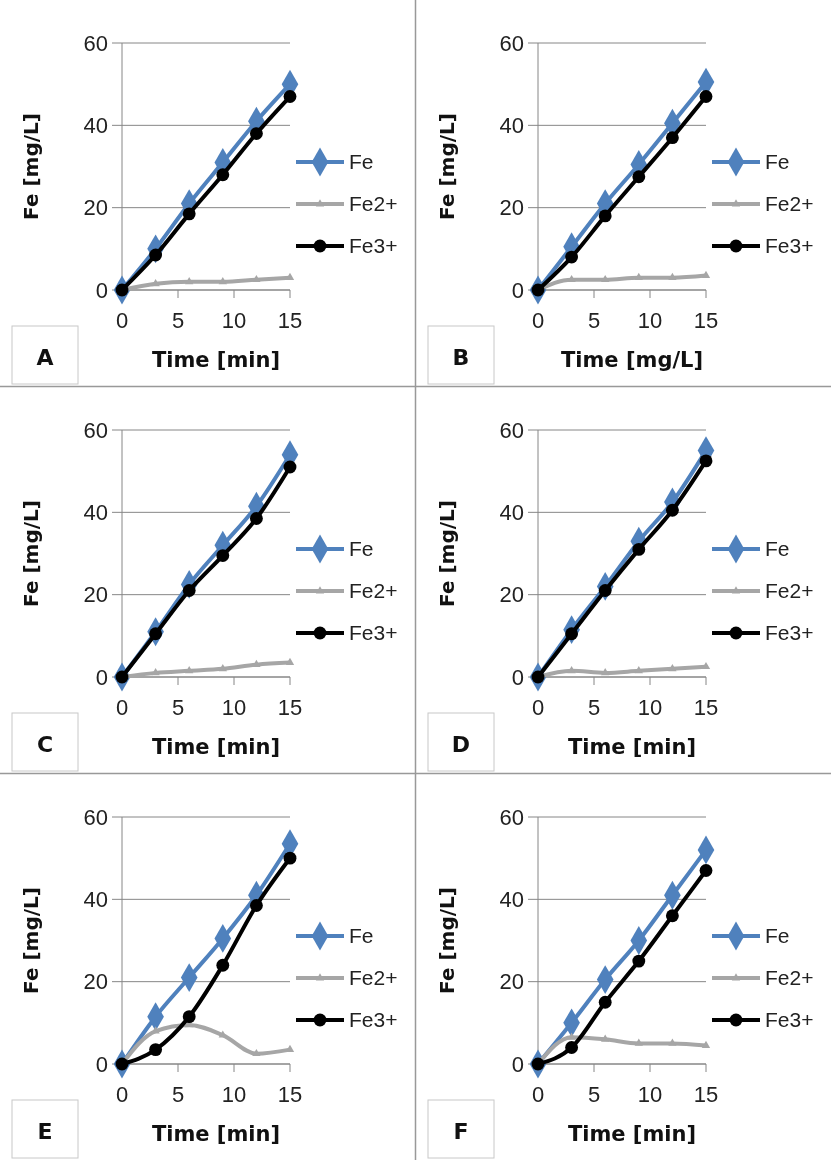  What do you see at coordinates (461, 1131) in the screenshot?
I see `text: F` at bounding box center [461, 1131].